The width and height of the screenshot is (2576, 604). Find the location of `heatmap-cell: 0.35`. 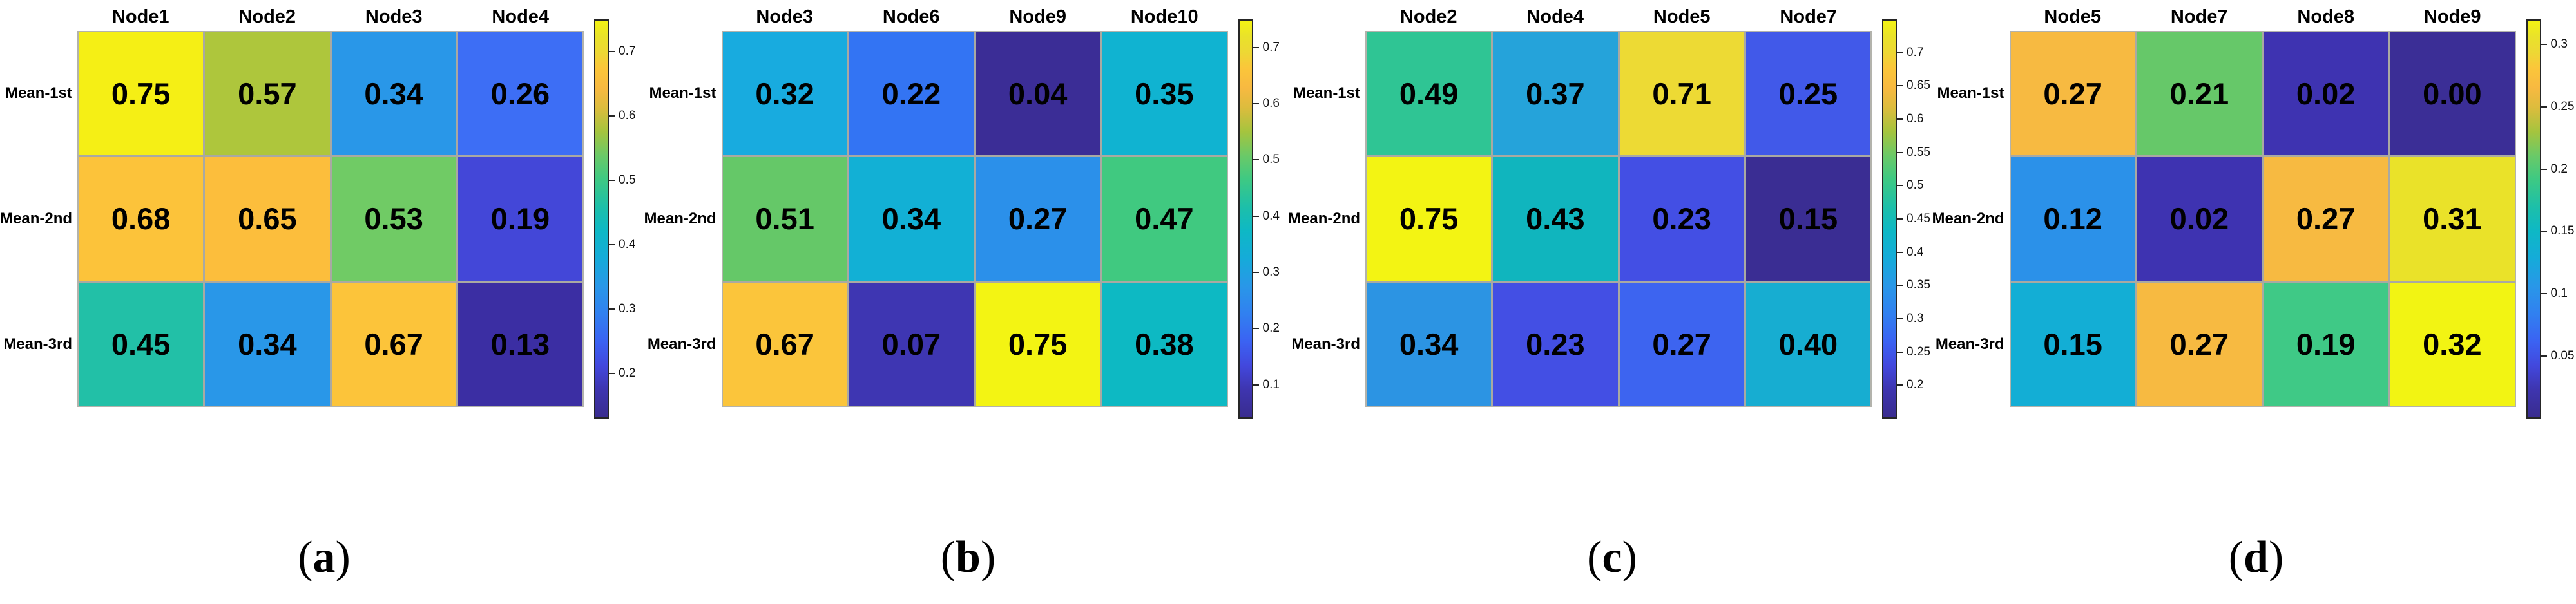

heatmap-cell: 0.35 is located at coordinates (1164, 94).